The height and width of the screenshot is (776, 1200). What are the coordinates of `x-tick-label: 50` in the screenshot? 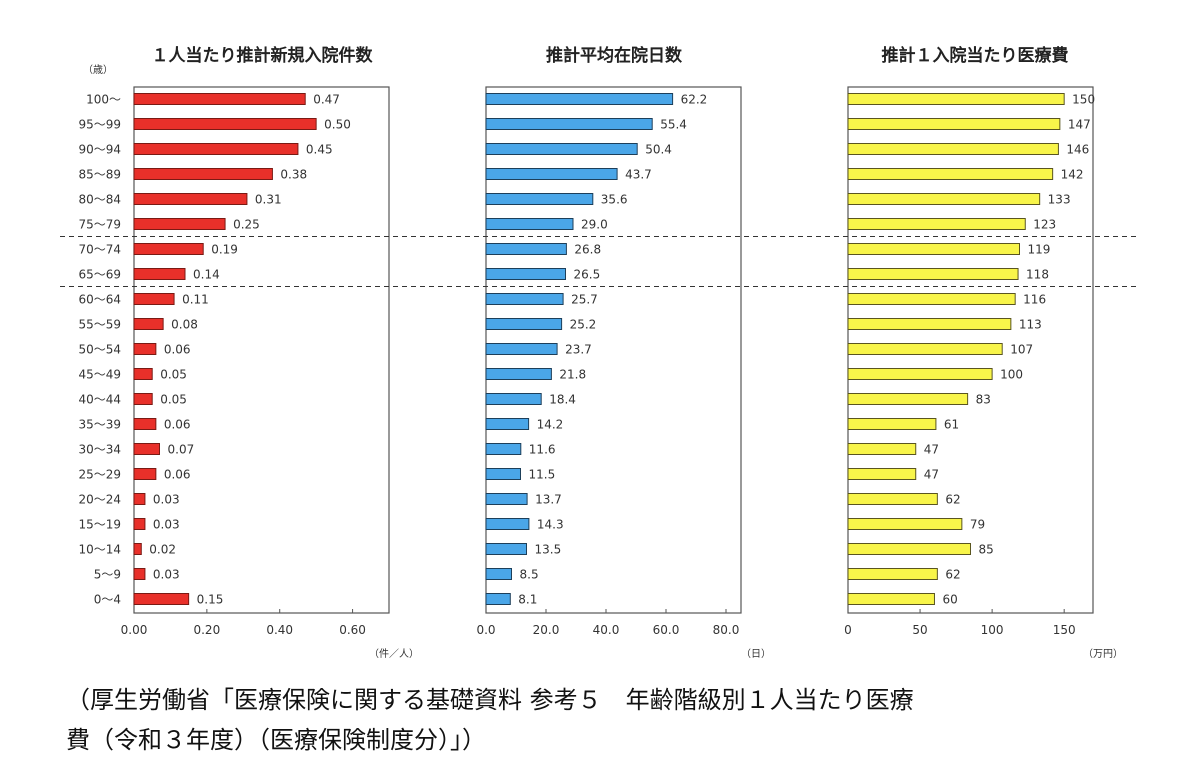 It's located at (919, 630).